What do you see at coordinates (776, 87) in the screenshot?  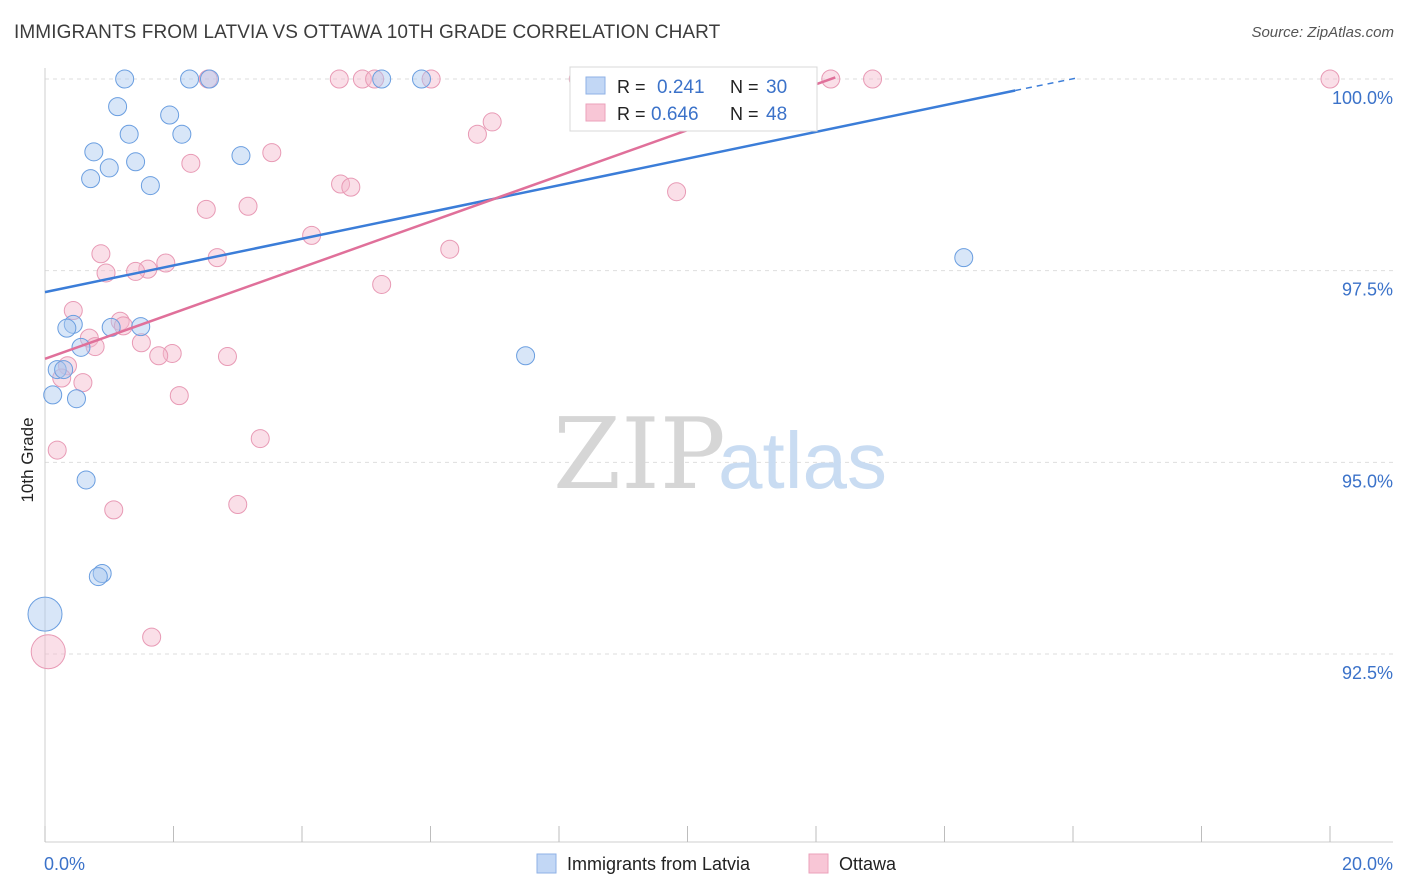 I see `legend-n1-value: 30` at bounding box center [776, 87].